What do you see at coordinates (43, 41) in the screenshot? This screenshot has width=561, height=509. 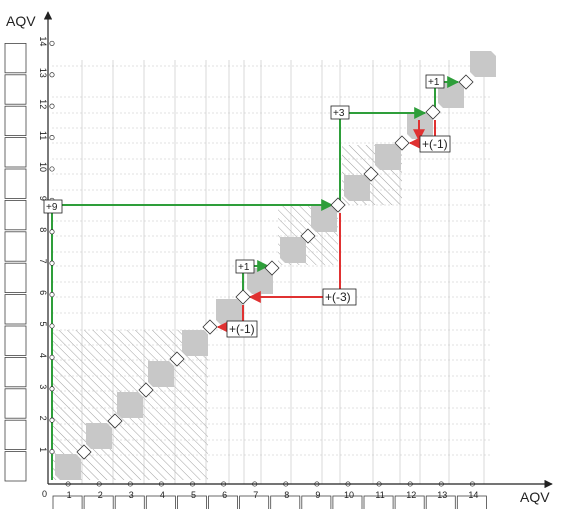 I see `y-tick-label: 14` at bounding box center [43, 41].